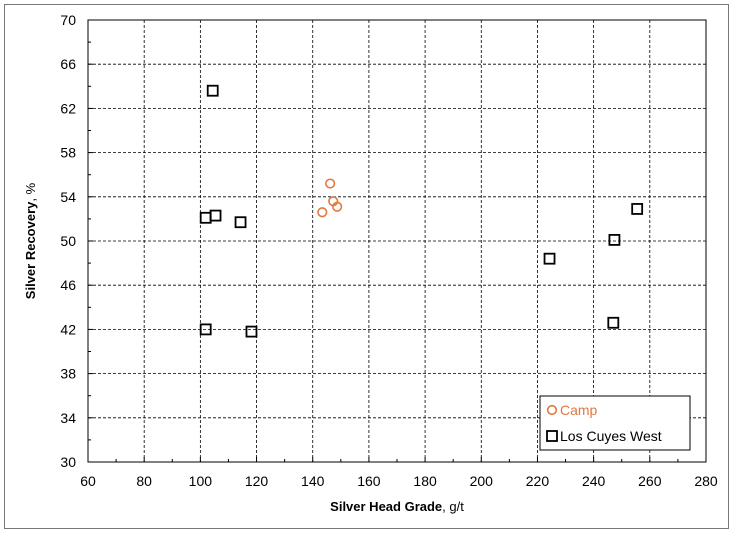 Image resolution: width=733 pixels, height=534 pixels. I want to click on y-tick-label: 34, so click(68, 418).